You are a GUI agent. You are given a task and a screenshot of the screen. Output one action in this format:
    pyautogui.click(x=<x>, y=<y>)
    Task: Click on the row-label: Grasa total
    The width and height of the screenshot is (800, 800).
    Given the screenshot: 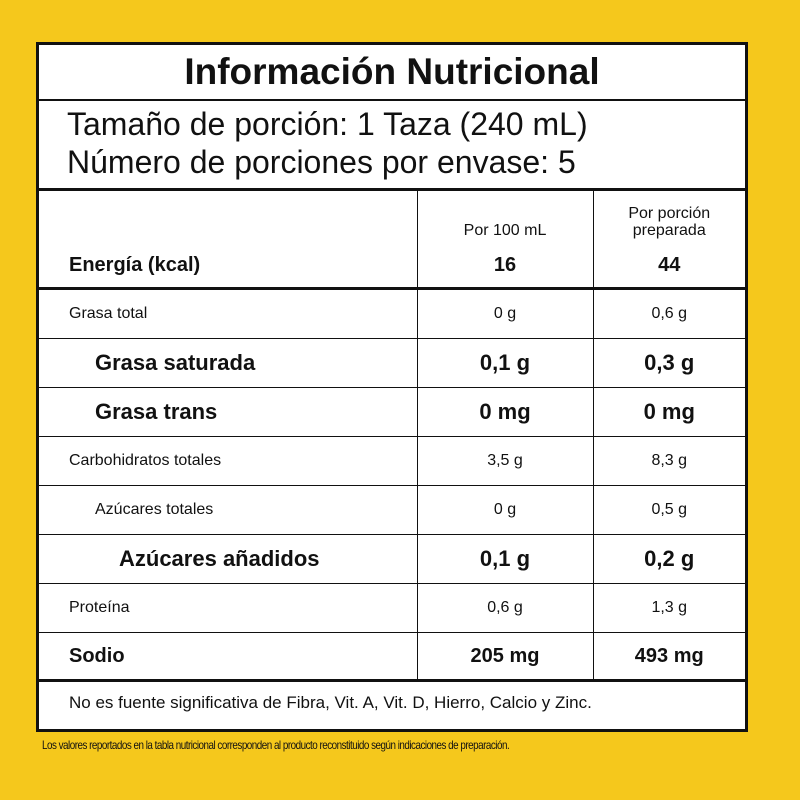 What is the action you would take?
    pyautogui.click(x=228, y=313)
    